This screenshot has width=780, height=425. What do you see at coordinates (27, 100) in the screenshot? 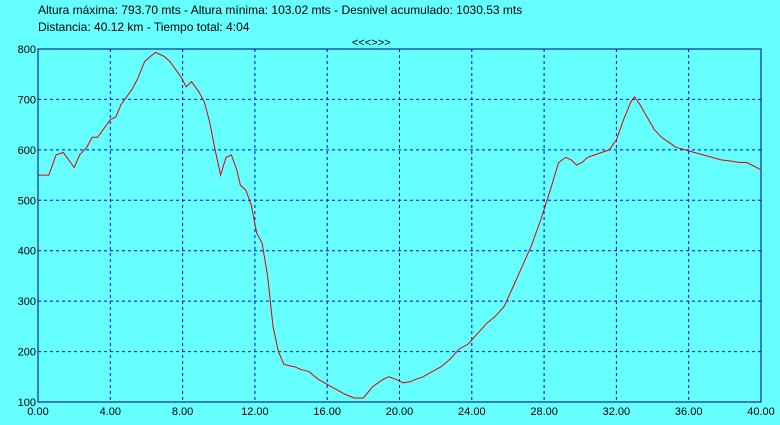
I see `y-tick-label: 700` at bounding box center [27, 100].